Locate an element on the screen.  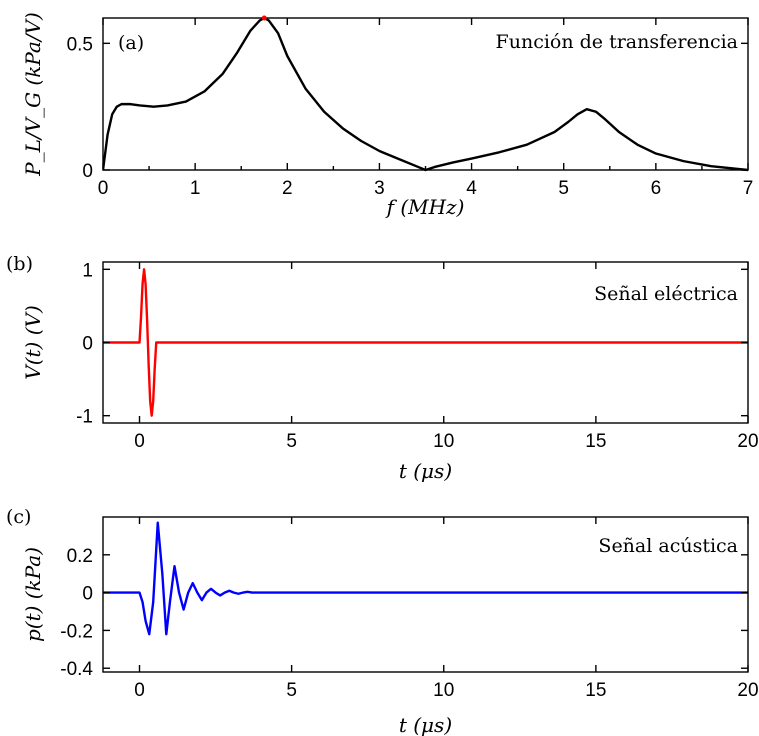
panel-label: (b) is located at coordinates (19, 264).